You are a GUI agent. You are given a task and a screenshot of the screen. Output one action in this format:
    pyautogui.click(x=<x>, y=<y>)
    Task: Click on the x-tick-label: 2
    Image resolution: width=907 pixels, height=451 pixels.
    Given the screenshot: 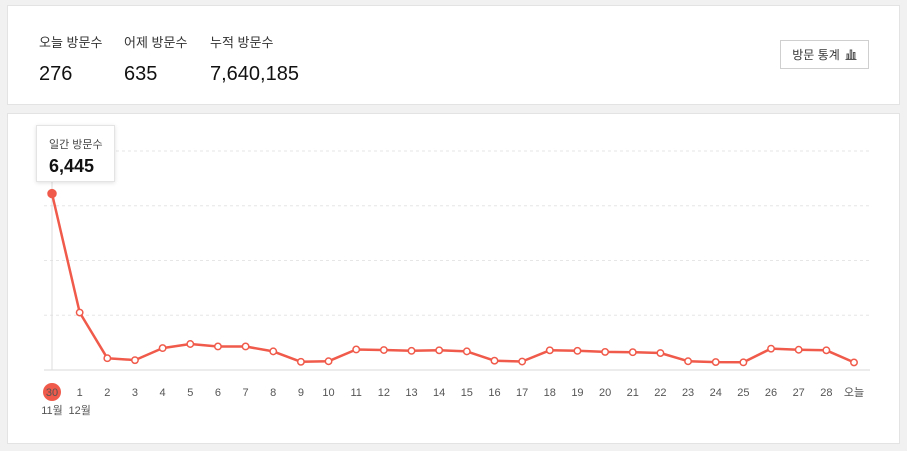 What is the action you would take?
    pyautogui.click(x=107, y=393)
    